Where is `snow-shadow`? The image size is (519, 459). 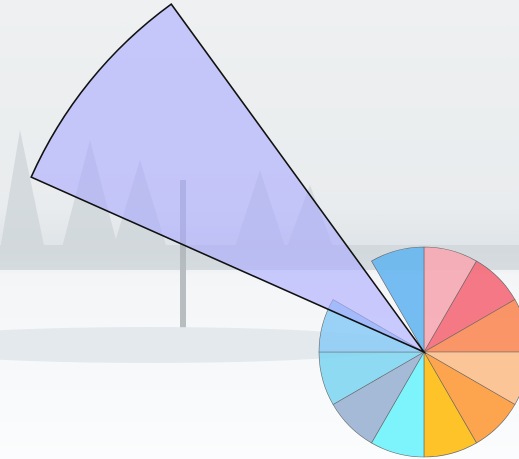 snow-shadow is located at coordinates (205, 345).